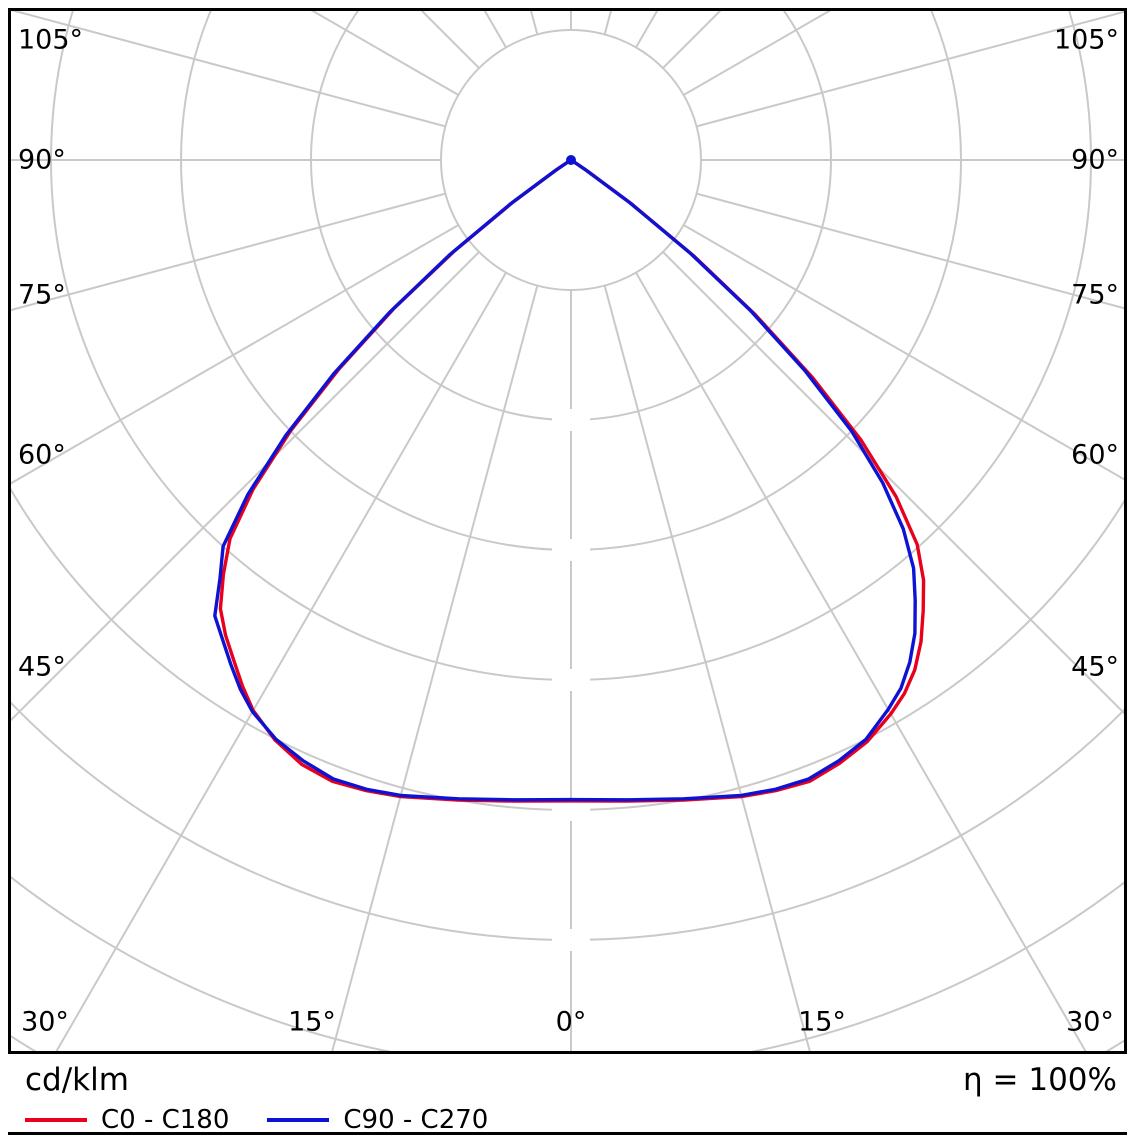  Describe the element at coordinates (42, 667) in the screenshot. I see `angle-label-left-45: 45°` at that location.